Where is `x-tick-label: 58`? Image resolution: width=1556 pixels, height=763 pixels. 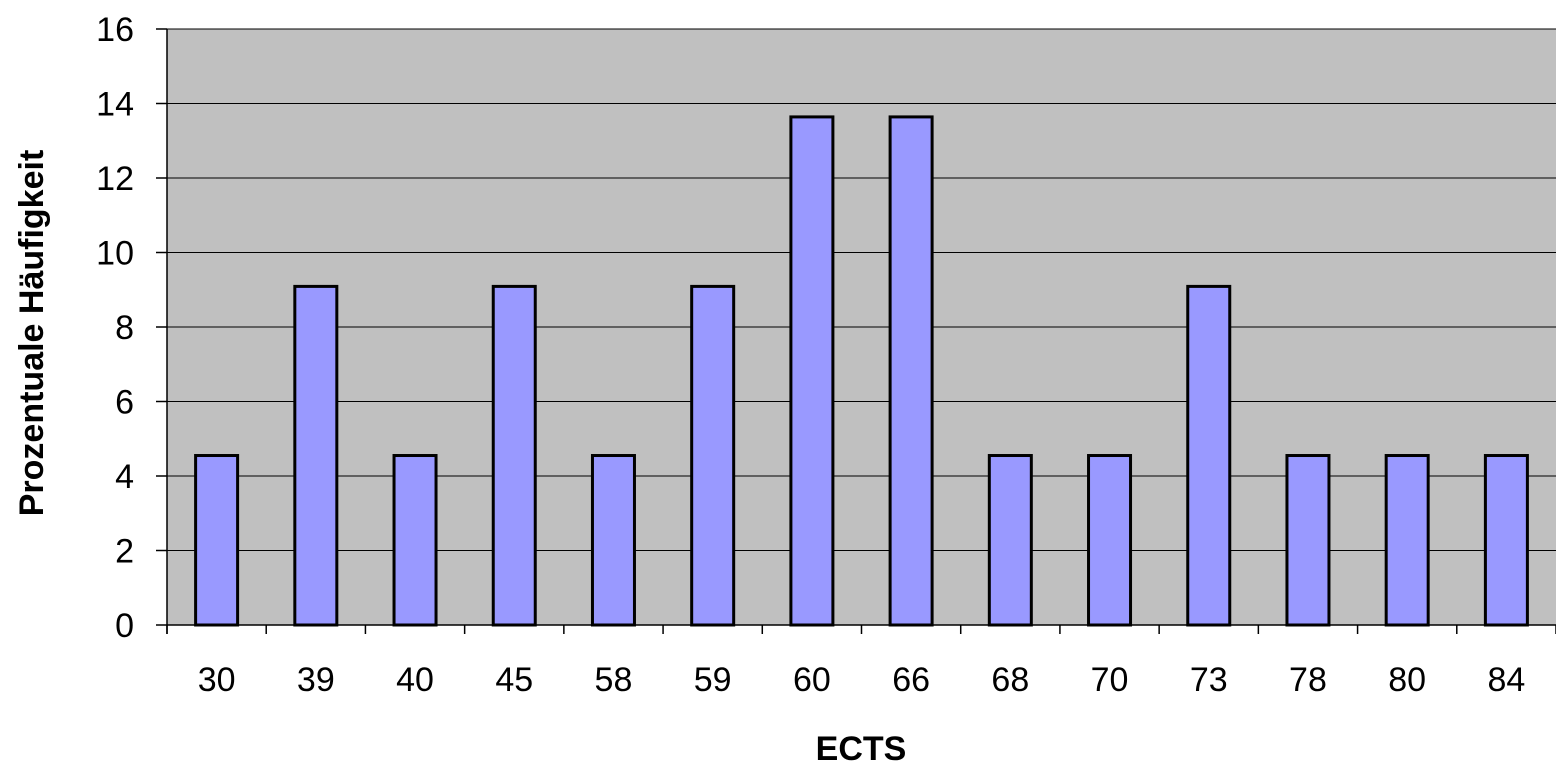
x-tick-label: 58 is located at coordinates (614, 680).